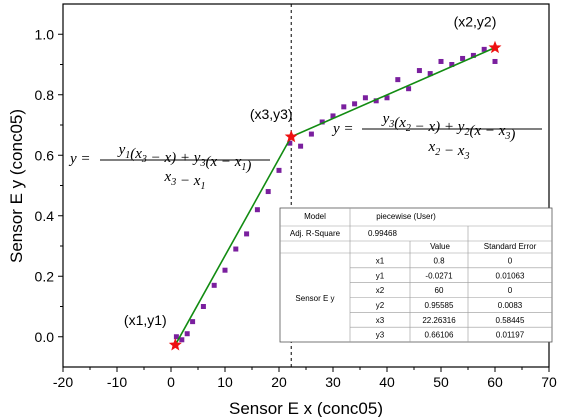  Describe the element at coordinates (225, 382) in the screenshot. I see `x-tick-label: 10` at that location.